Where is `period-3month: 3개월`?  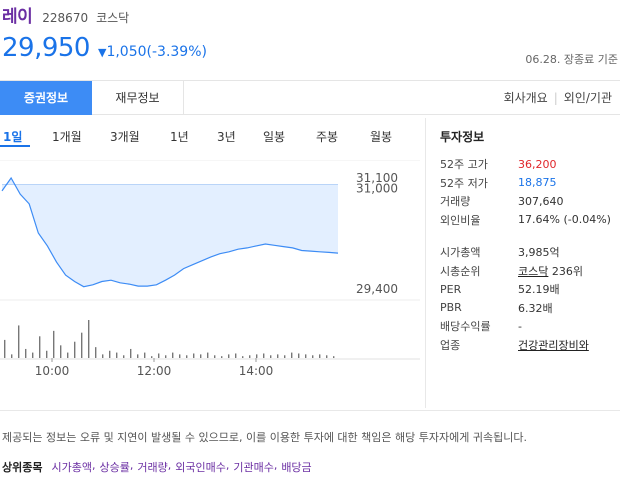
period-3month: 3개월 is located at coordinates (125, 137).